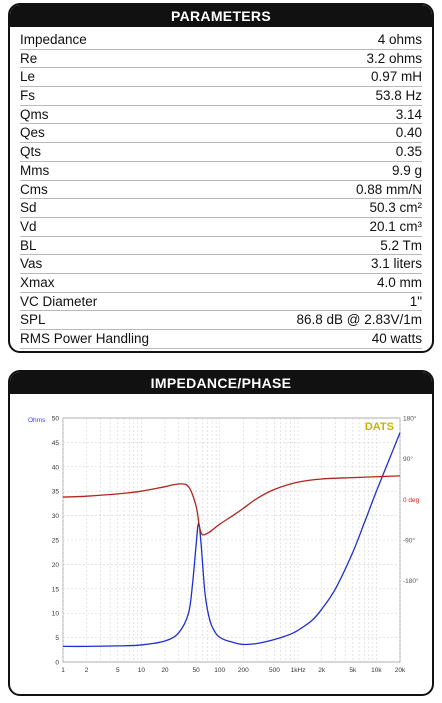 The height and width of the screenshot is (703, 442). Describe the element at coordinates (56, 443) in the screenshot. I see `left-tick-label: 45` at that location.